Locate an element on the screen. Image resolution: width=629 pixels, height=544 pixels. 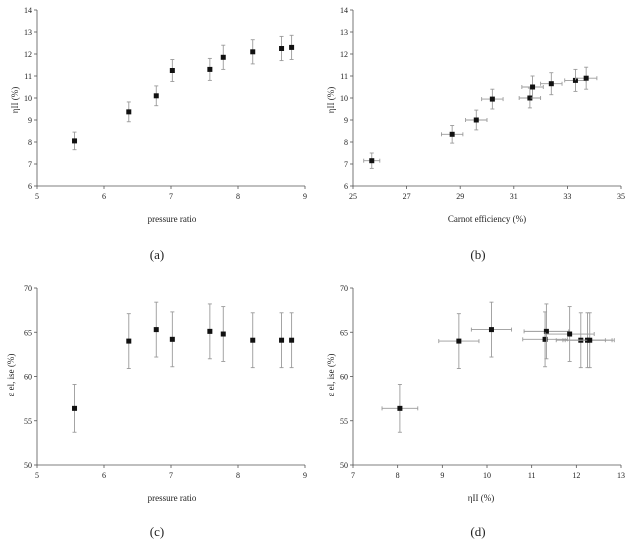
panel-b-y-tick-label: 10 is located at coordinates (344, 98).